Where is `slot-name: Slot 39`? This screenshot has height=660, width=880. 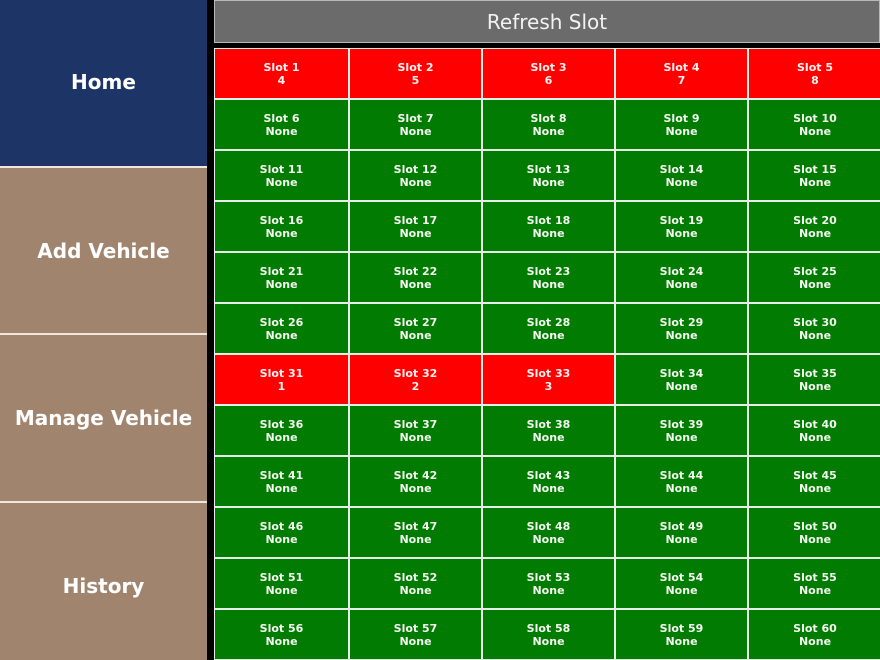
slot-name: Slot 39 is located at coordinates (681, 424).